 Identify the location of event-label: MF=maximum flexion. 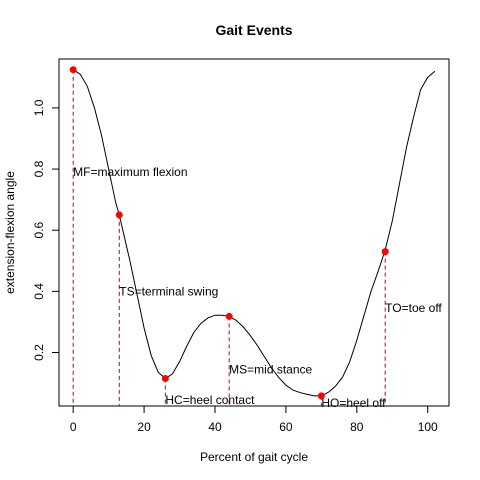
(130, 172).